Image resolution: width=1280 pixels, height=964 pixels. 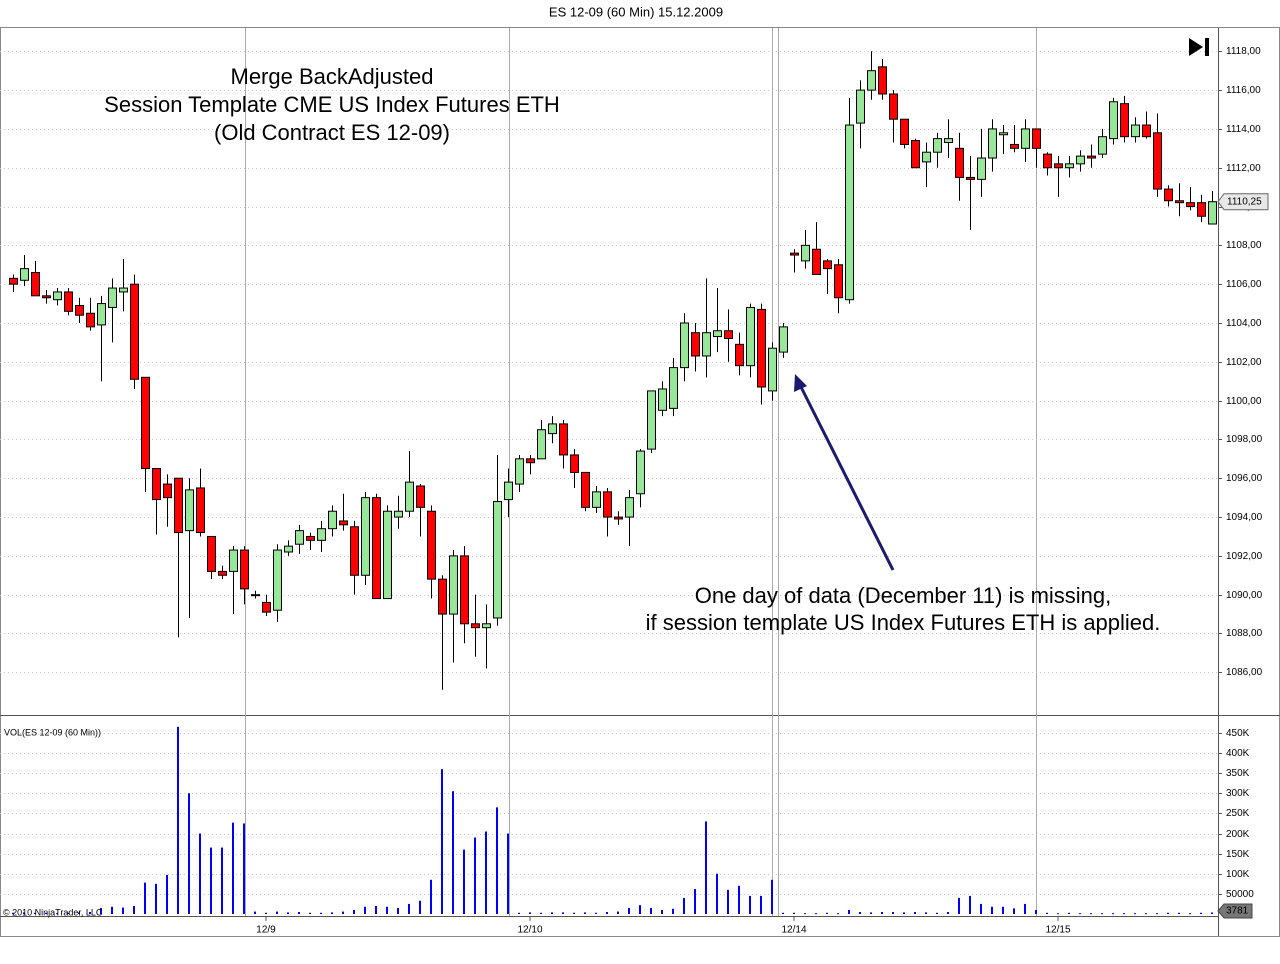 I want to click on y-tick-label: 1092,00, so click(x=1244, y=556).